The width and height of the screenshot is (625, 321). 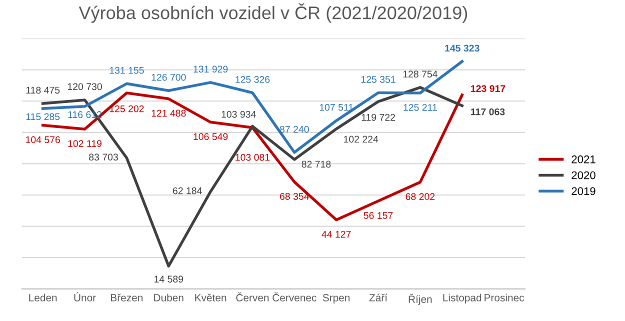 I want to click on legend-label: 2021, so click(x=584, y=159).